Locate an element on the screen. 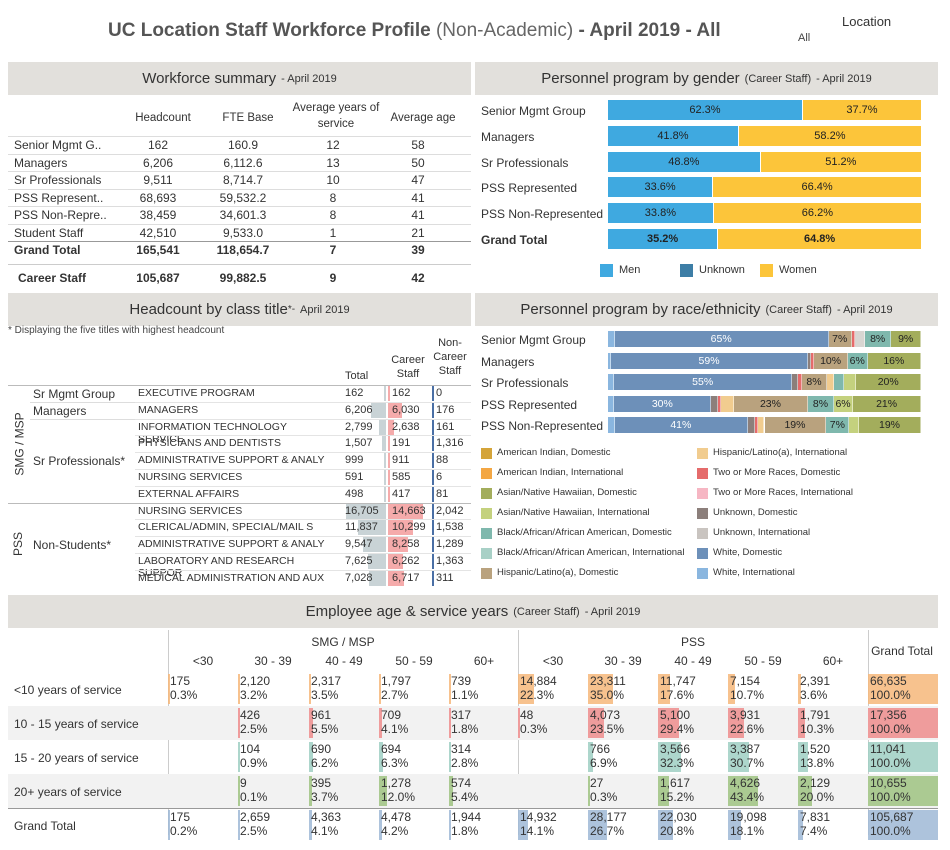 This screenshot has height=850, width=950. age-cell-count: 11,747 is located at coordinates (678, 681).